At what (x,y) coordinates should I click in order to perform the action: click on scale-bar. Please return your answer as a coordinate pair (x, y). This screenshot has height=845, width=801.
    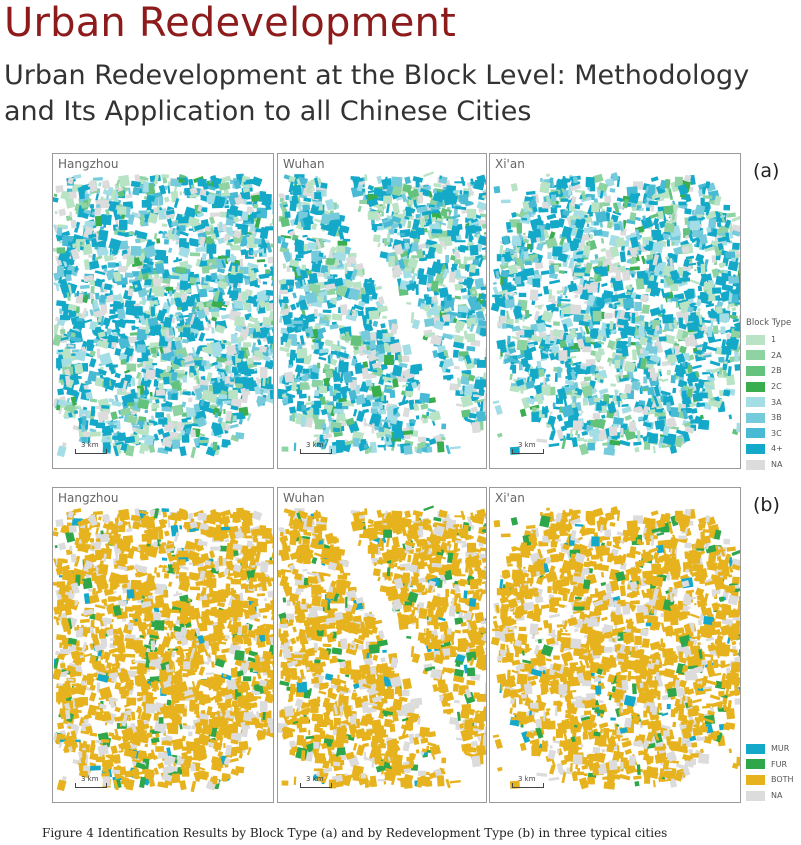
    Looking at the image, I should click on (91, 451).